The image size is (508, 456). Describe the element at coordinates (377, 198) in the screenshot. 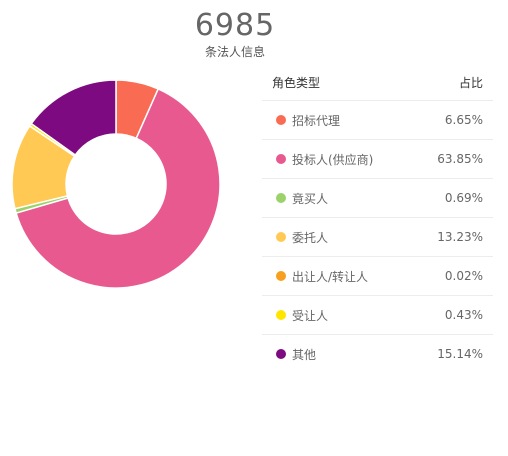

I see `legend-item: 竟买人 0.69%` at that location.